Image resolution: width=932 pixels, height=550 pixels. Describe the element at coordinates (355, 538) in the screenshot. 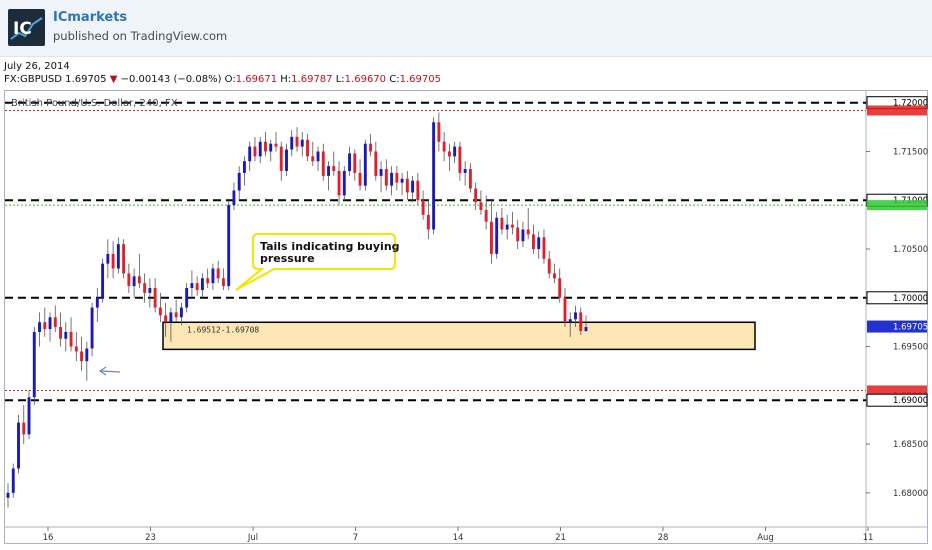

I see `x-tick-label: 7` at that location.